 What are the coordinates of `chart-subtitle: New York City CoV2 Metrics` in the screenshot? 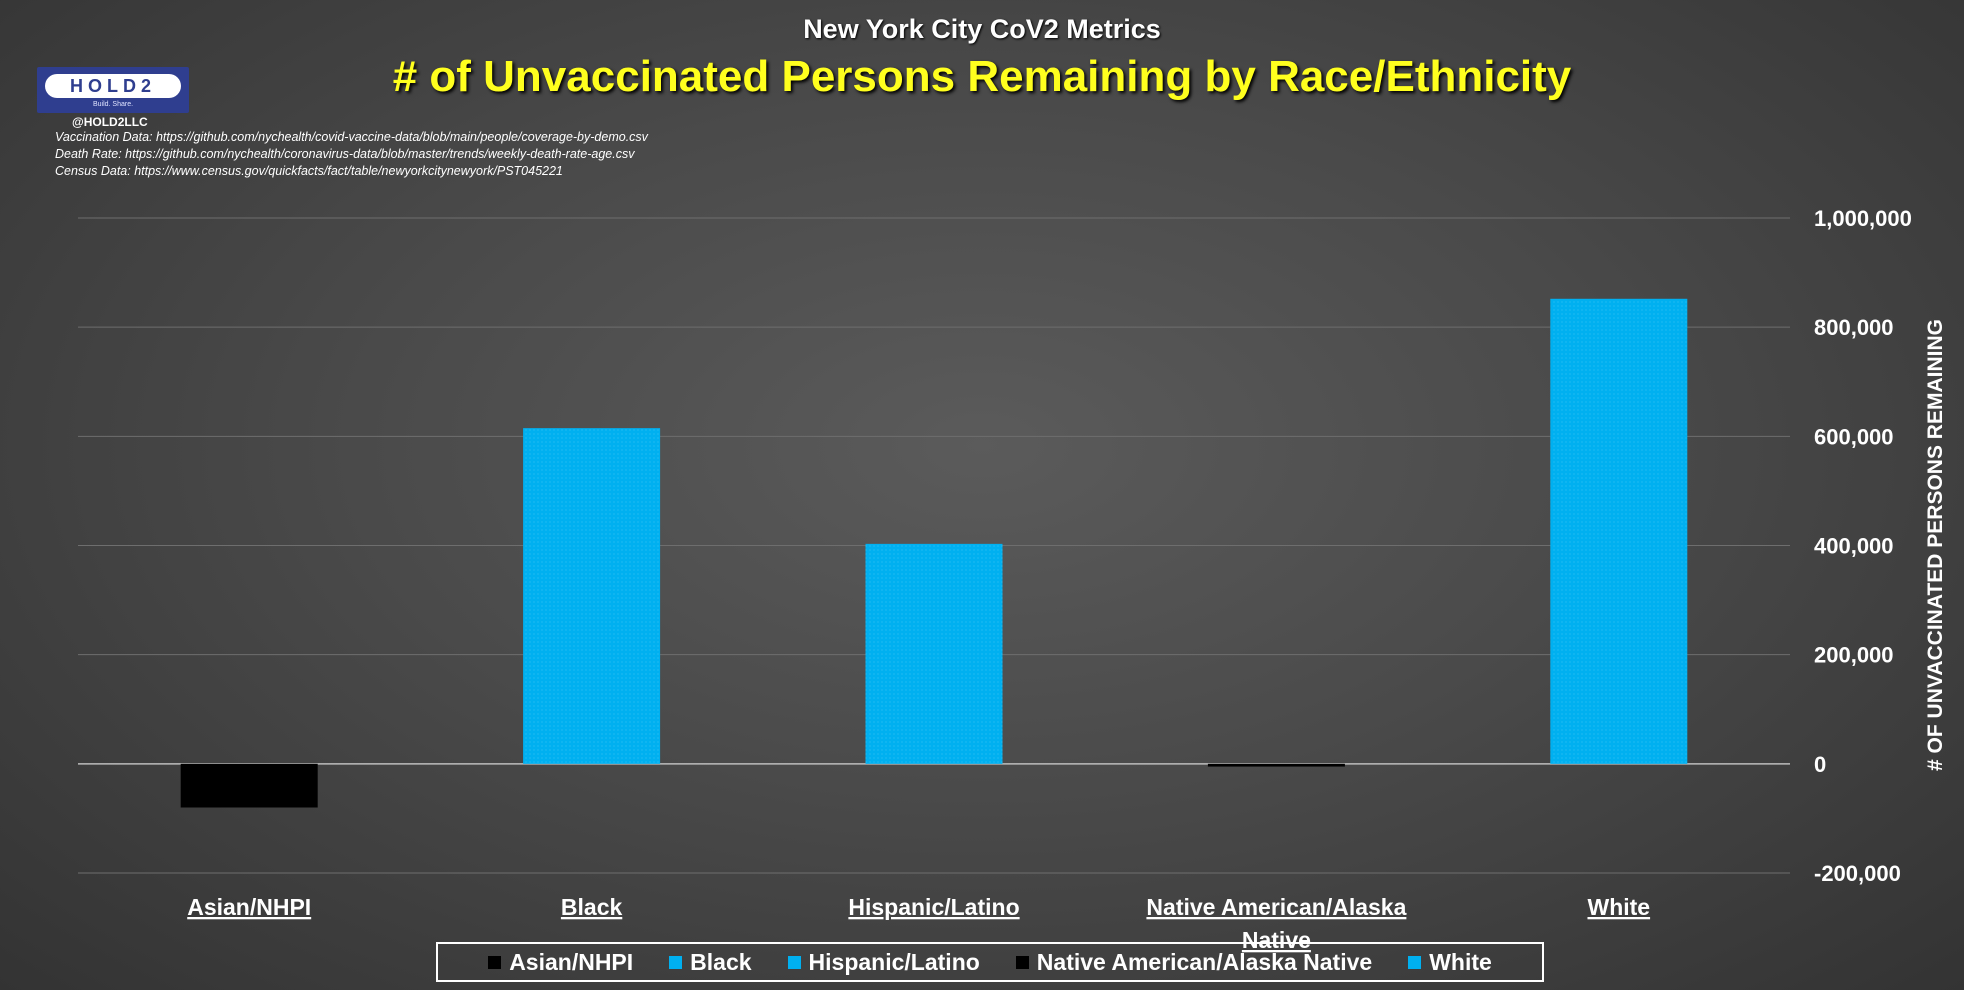 It's located at (982, 29).